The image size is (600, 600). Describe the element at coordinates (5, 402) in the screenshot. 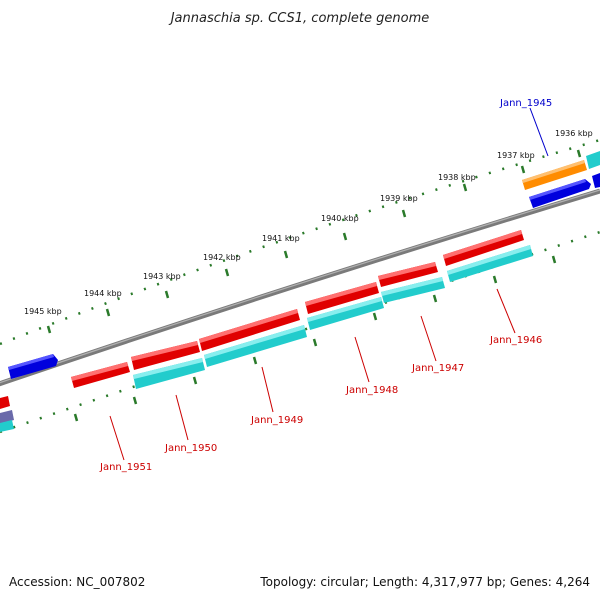

I see `gene-feature-red` at that location.